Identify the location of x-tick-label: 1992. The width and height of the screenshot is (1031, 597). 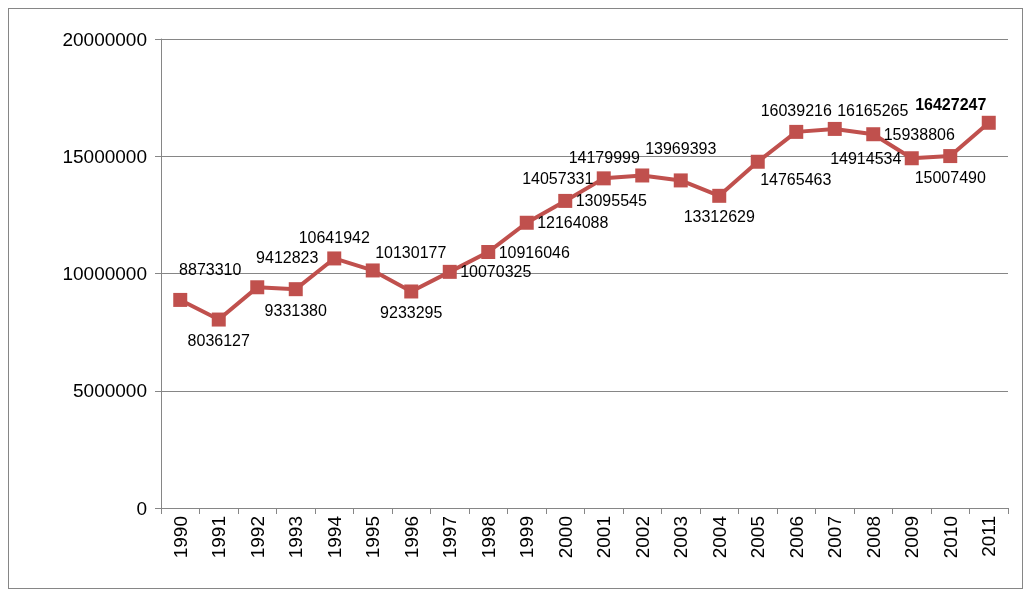
(257, 537).